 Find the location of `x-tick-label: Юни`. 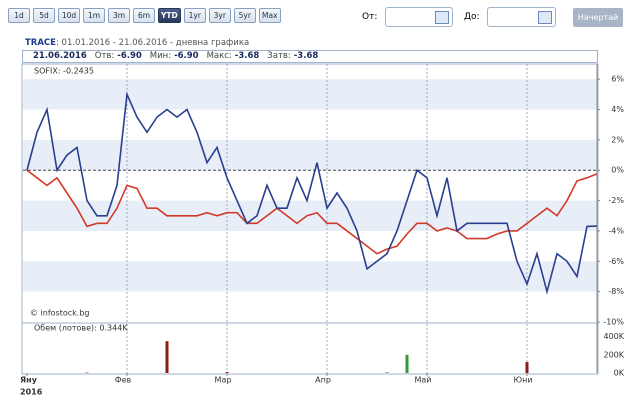

x-tick-label: Юни is located at coordinates (522, 380).